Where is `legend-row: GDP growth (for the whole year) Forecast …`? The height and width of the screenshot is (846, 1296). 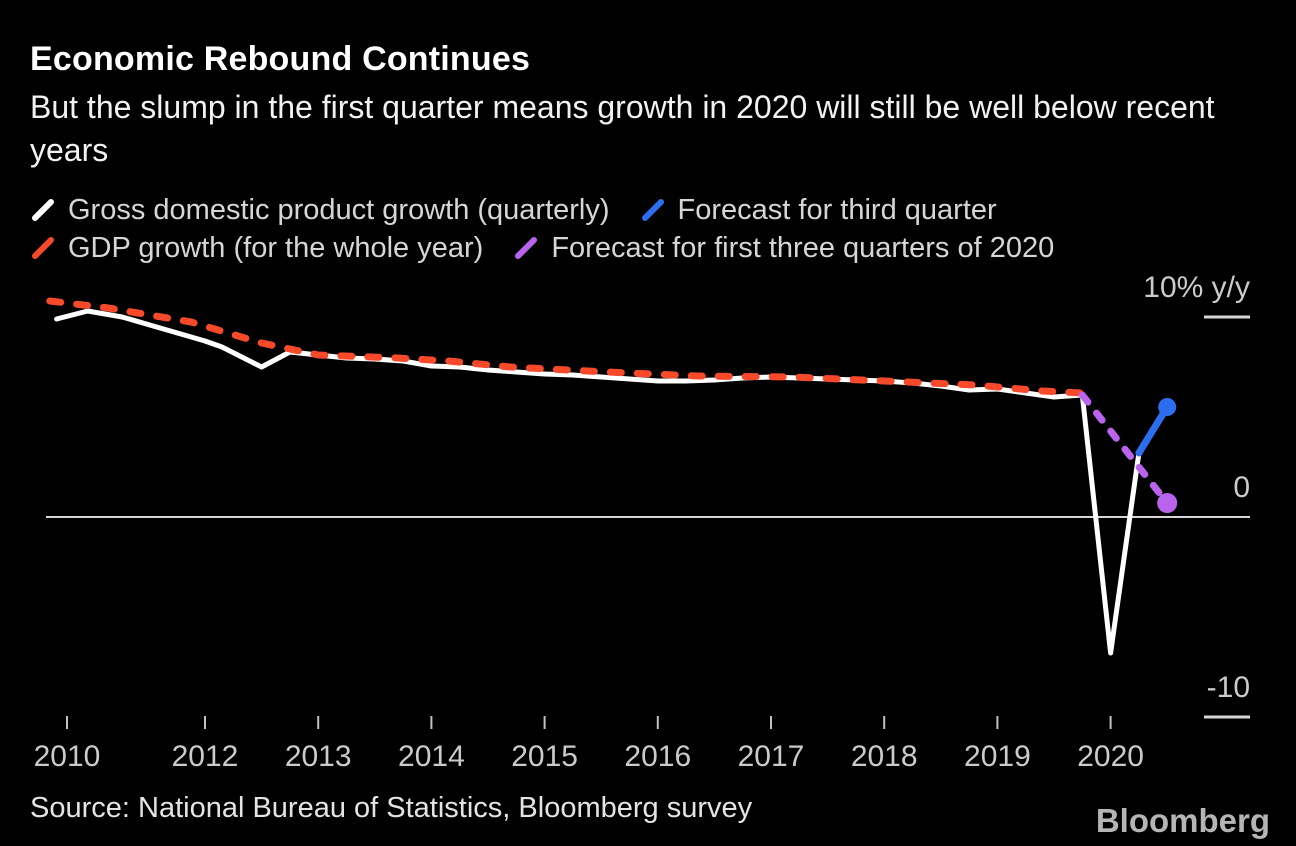 legend-row: GDP growth (for the whole year) Forecast … is located at coordinates (542, 248).